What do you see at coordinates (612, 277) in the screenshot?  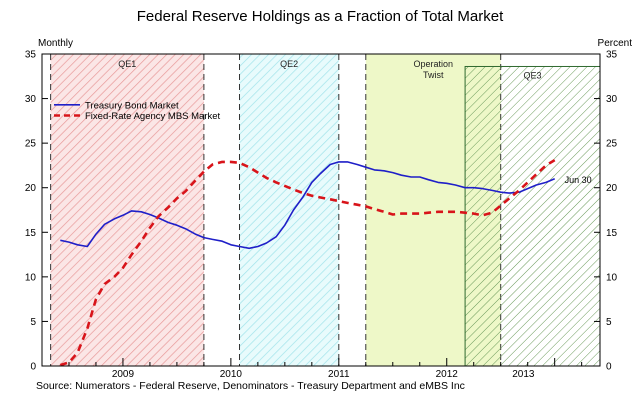 I see `y-tick-label-right: 10` at bounding box center [612, 277].